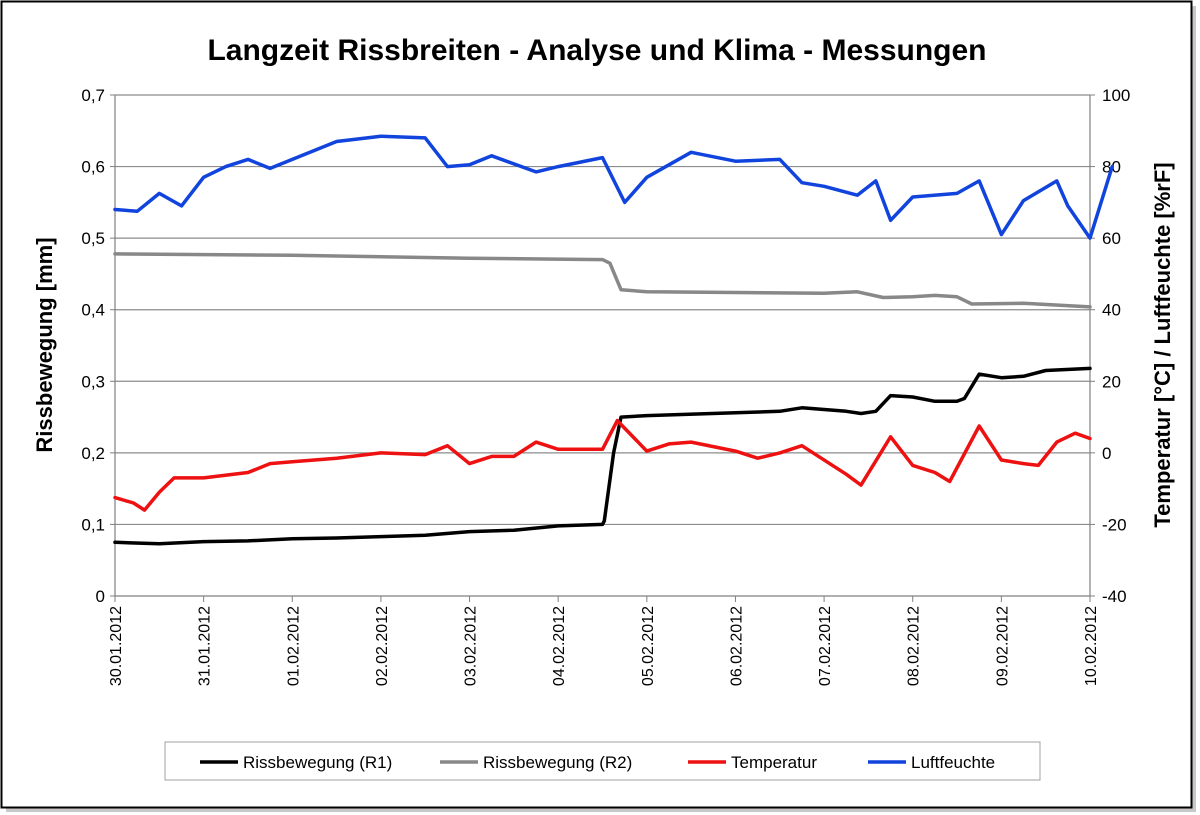 This screenshot has height=815, width=1200. What do you see at coordinates (1114, 524) in the screenshot?
I see `y-right-tick-label: -20` at bounding box center [1114, 524].